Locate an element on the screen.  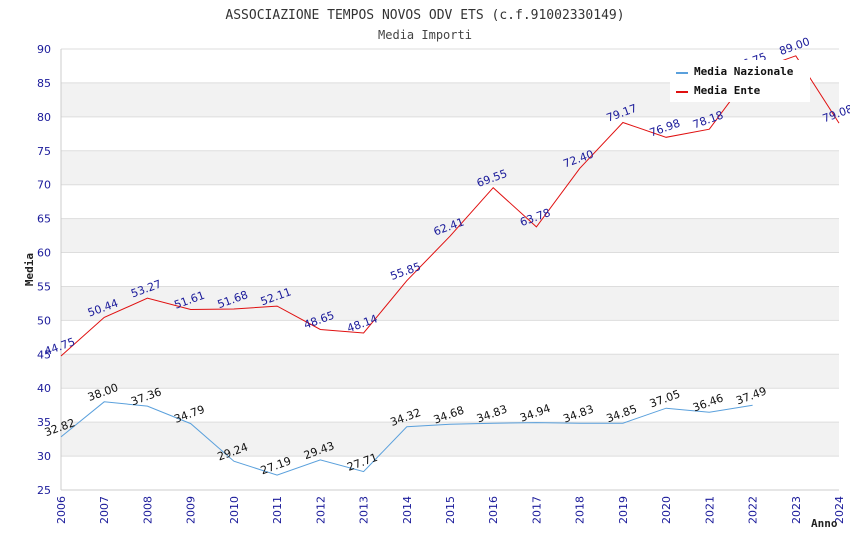
x-tick-label: 2021 is located at coordinates (709, 510).